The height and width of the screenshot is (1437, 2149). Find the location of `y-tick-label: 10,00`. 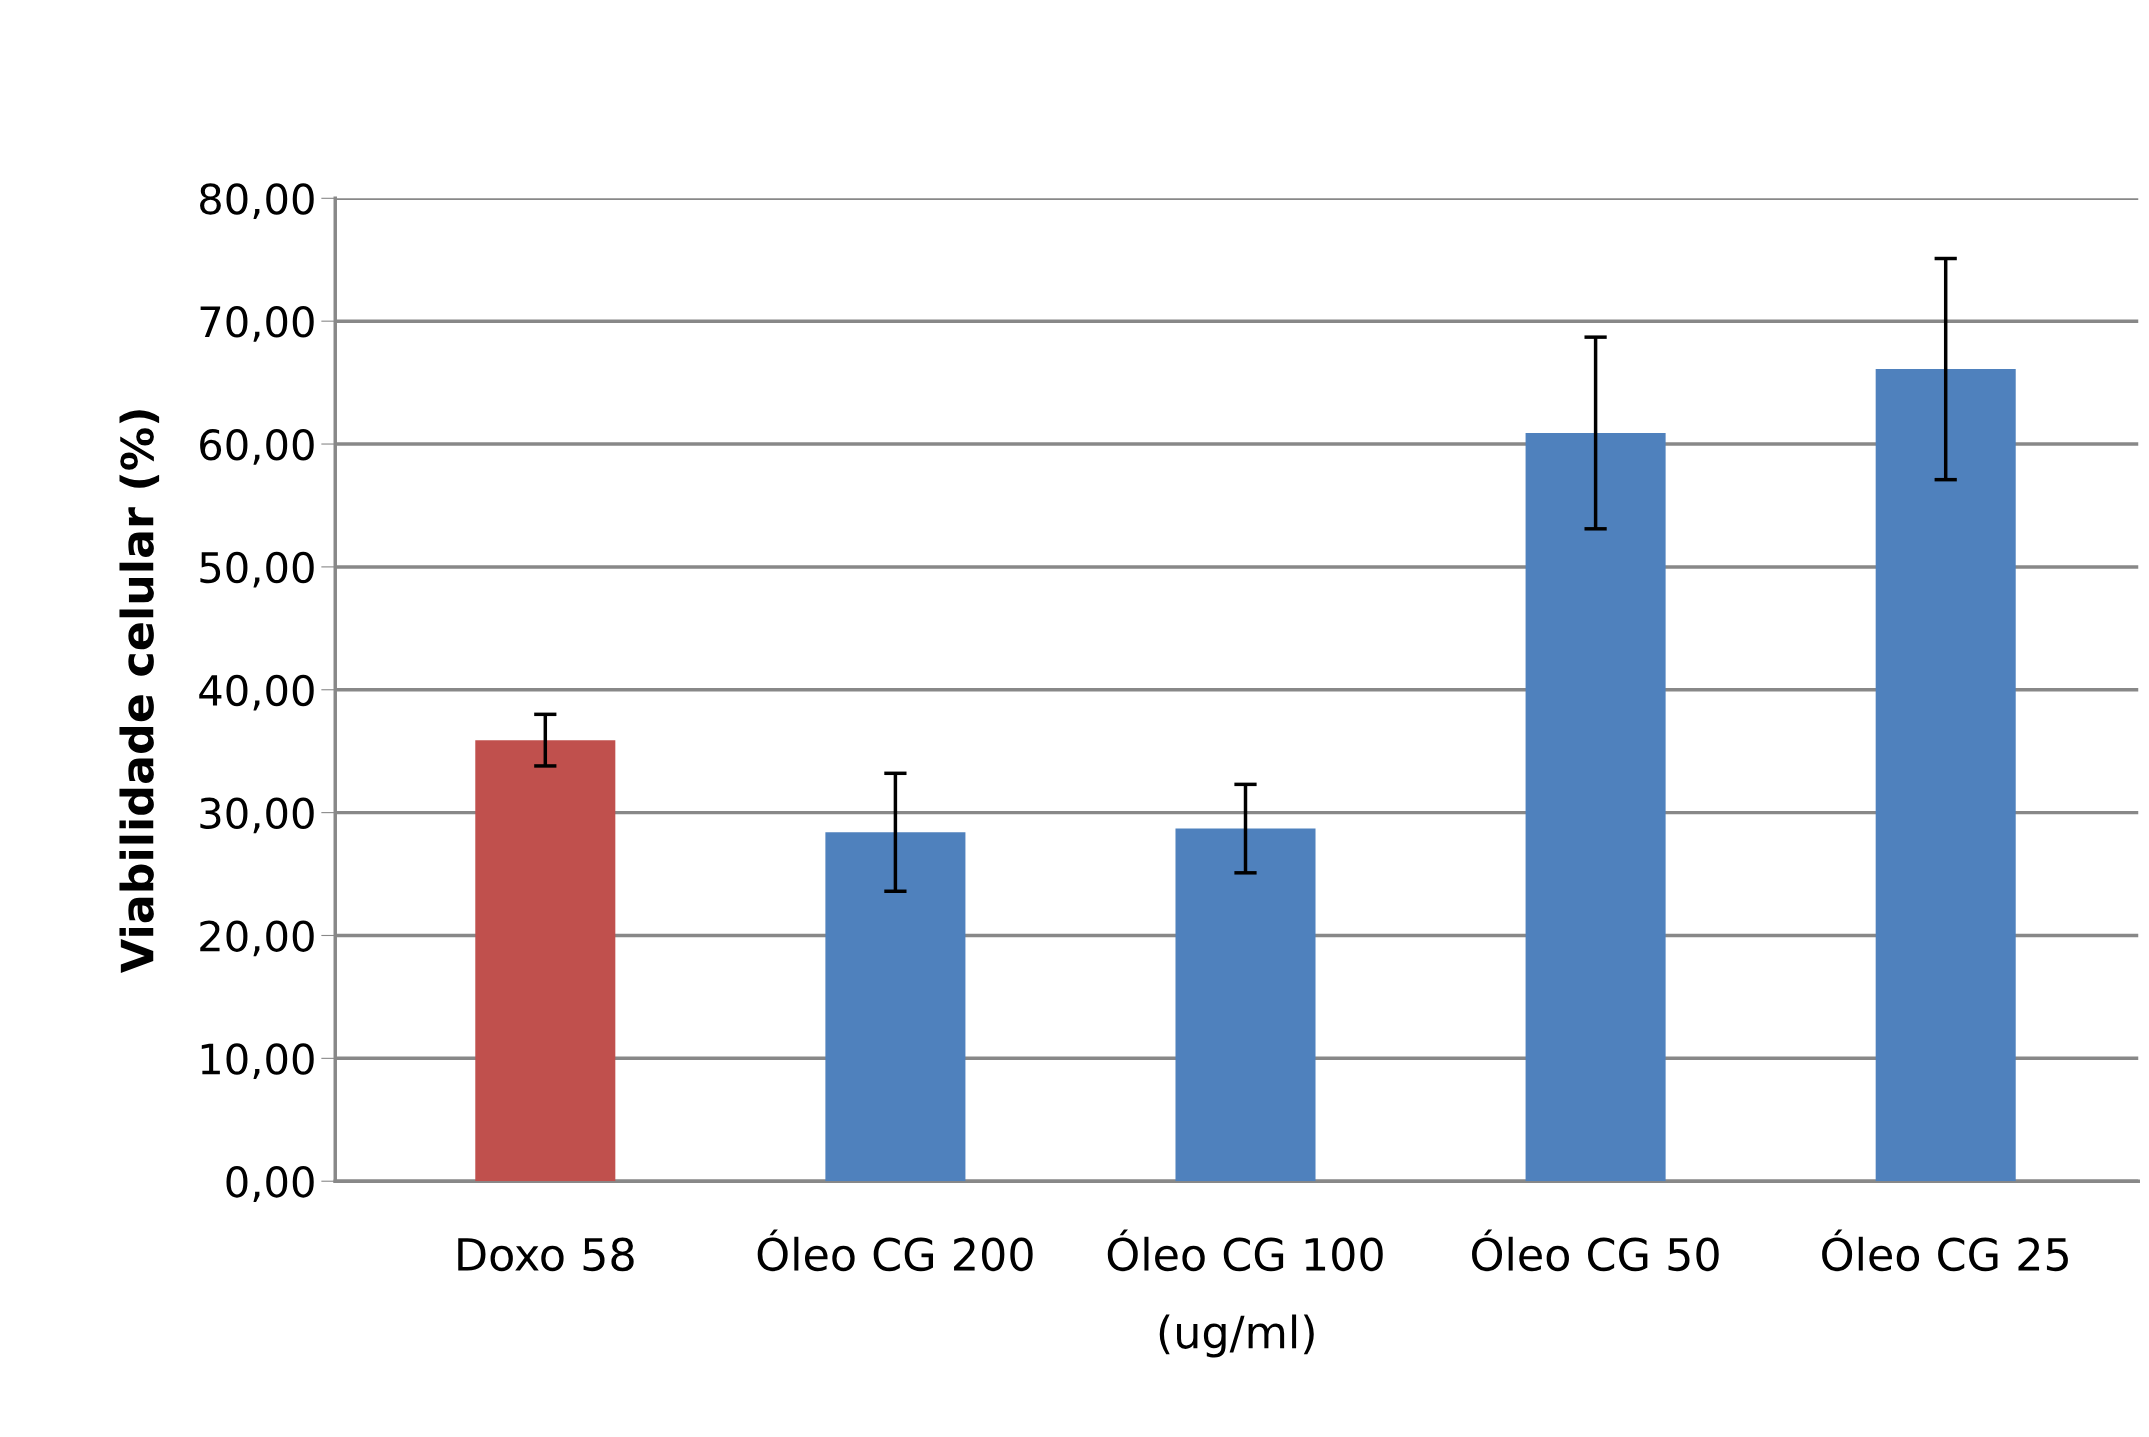

y-tick-label: 10,00 is located at coordinates (257, 1061).